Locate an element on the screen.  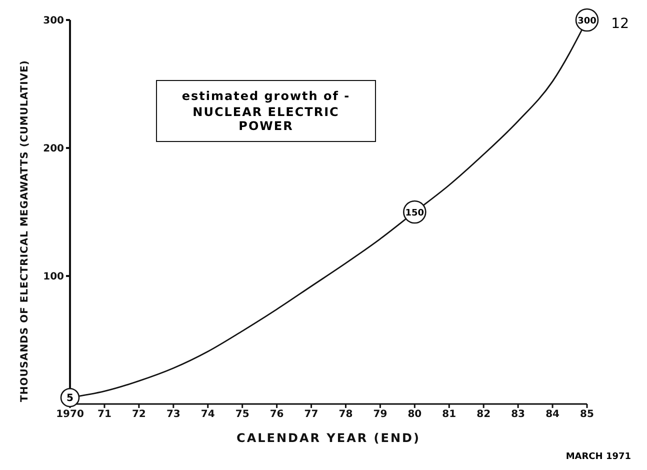
text: MARCH 1971 is located at coordinates (598, 457).